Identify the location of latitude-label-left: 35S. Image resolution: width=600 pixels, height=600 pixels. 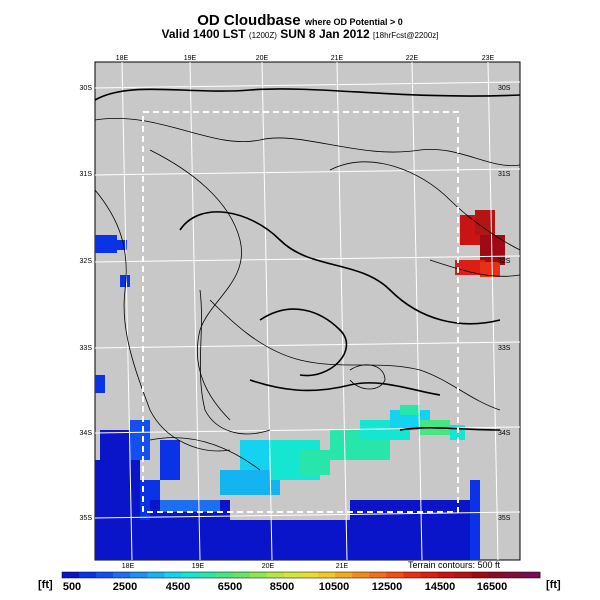
(86, 518).